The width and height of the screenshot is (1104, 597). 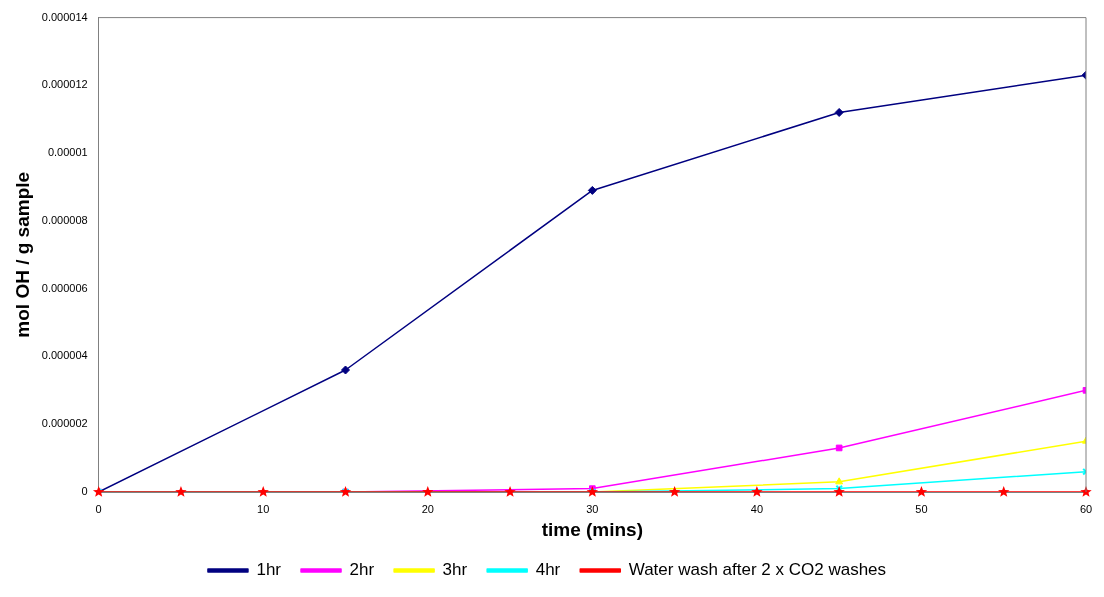 What do you see at coordinates (263, 508) in the screenshot?
I see `x-tick-label: 10` at bounding box center [263, 508].